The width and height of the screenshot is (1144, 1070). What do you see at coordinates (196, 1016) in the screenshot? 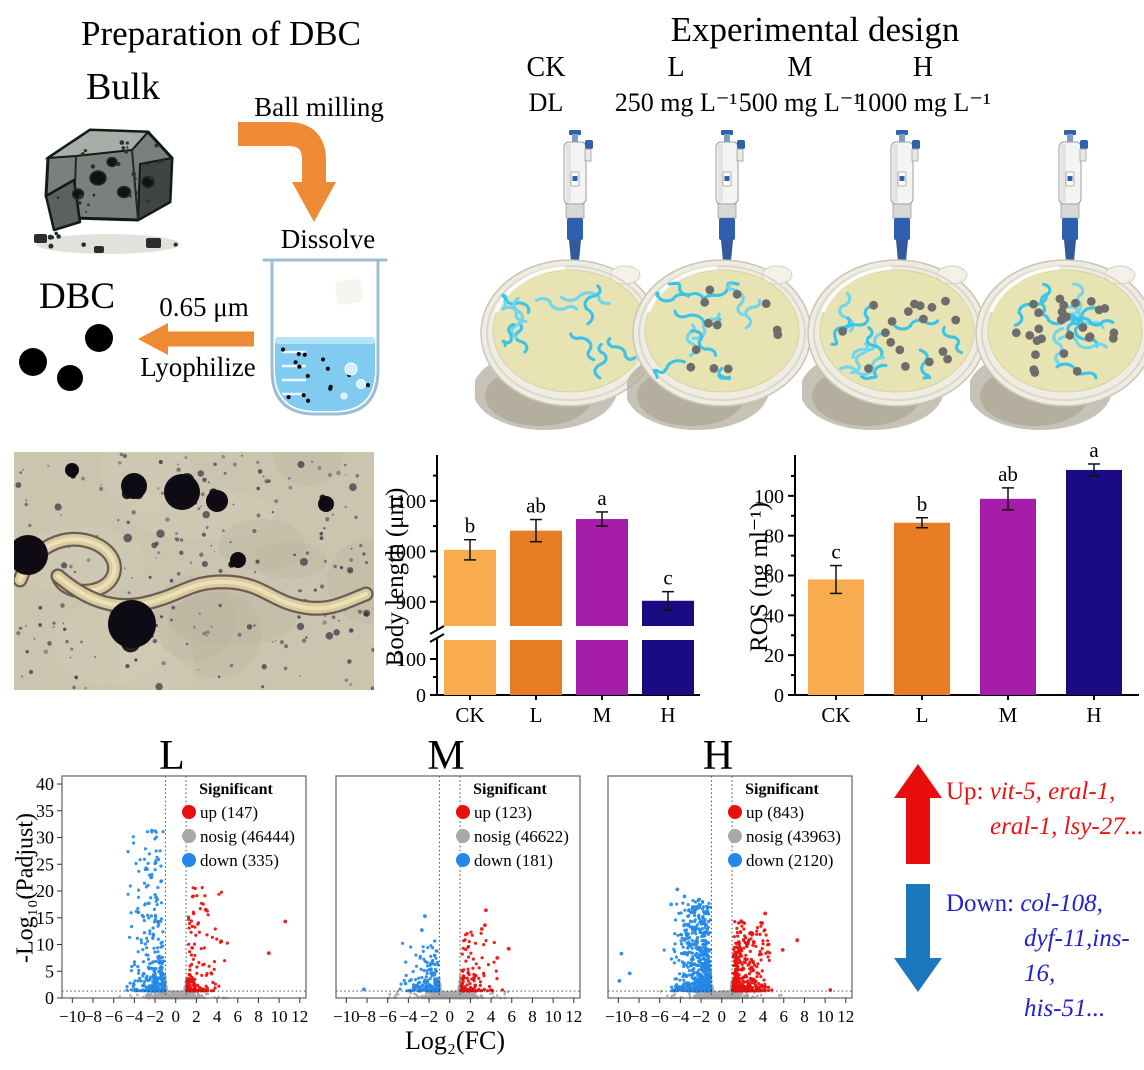
I see `svg-text: 2` at bounding box center [196, 1016].